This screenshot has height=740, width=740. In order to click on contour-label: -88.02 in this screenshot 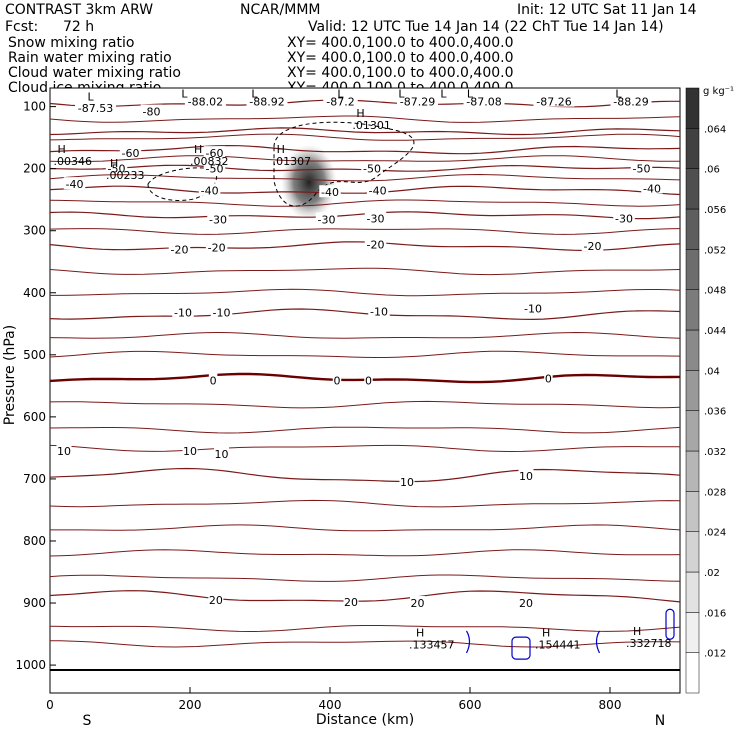, I will do `click(205, 102)`.